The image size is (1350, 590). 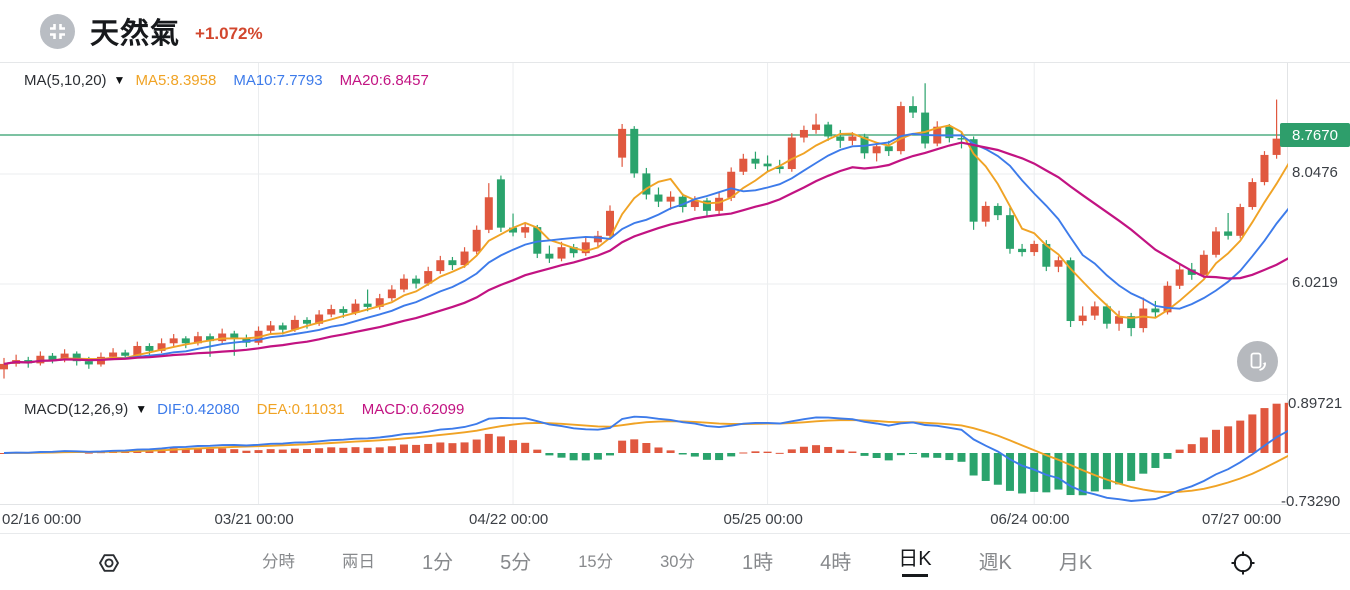 I want to click on crosshair-mode-button, so click(x=1243, y=562).